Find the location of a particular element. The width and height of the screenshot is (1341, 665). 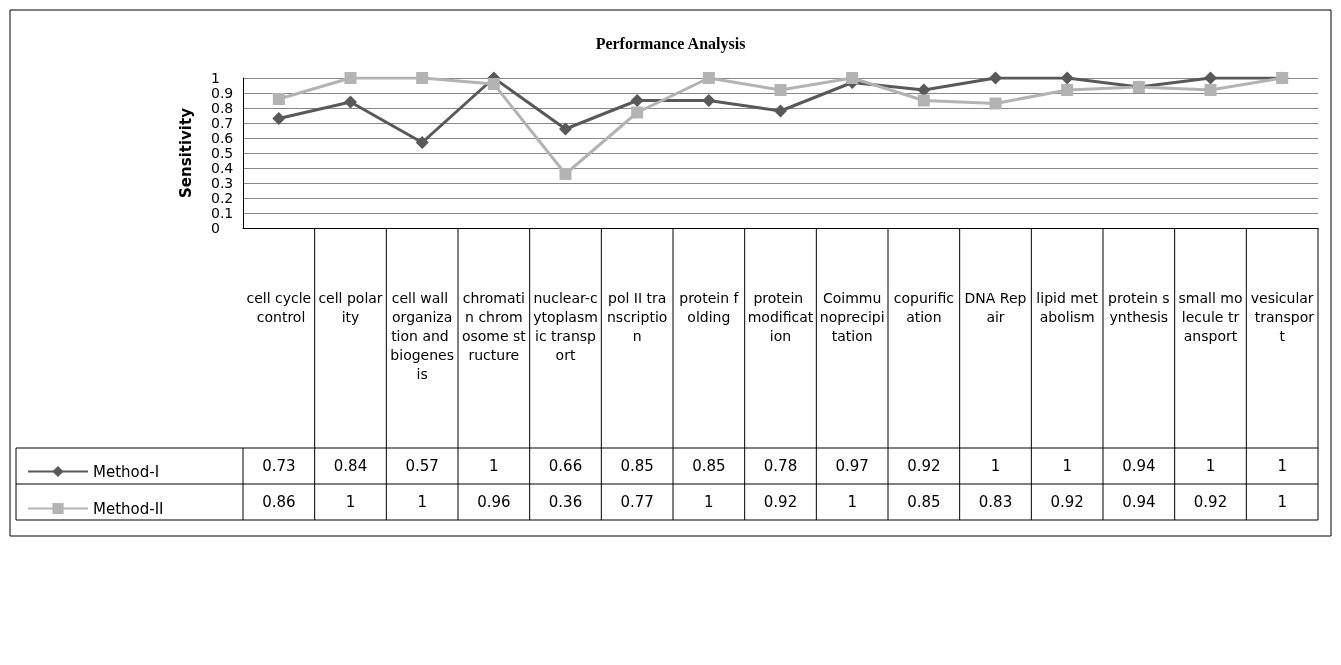

x-tick-label: copurification is located at coordinates (923, 307).